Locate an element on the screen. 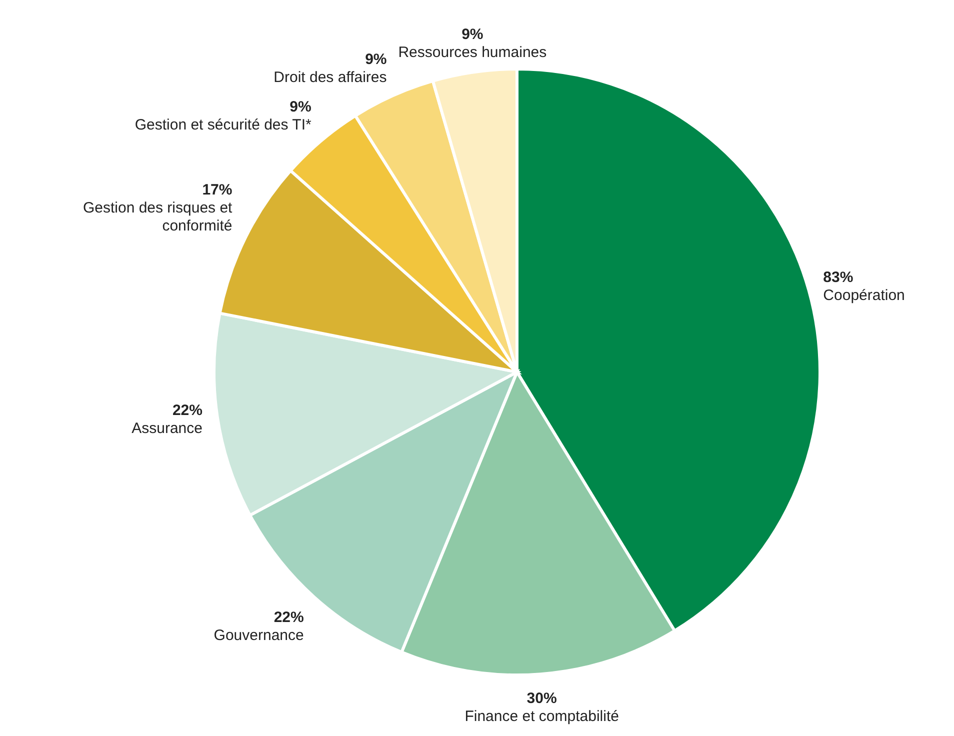 The height and width of the screenshot is (736, 954). slice-label: Ressources humaines is located at coordinates (472, 53).